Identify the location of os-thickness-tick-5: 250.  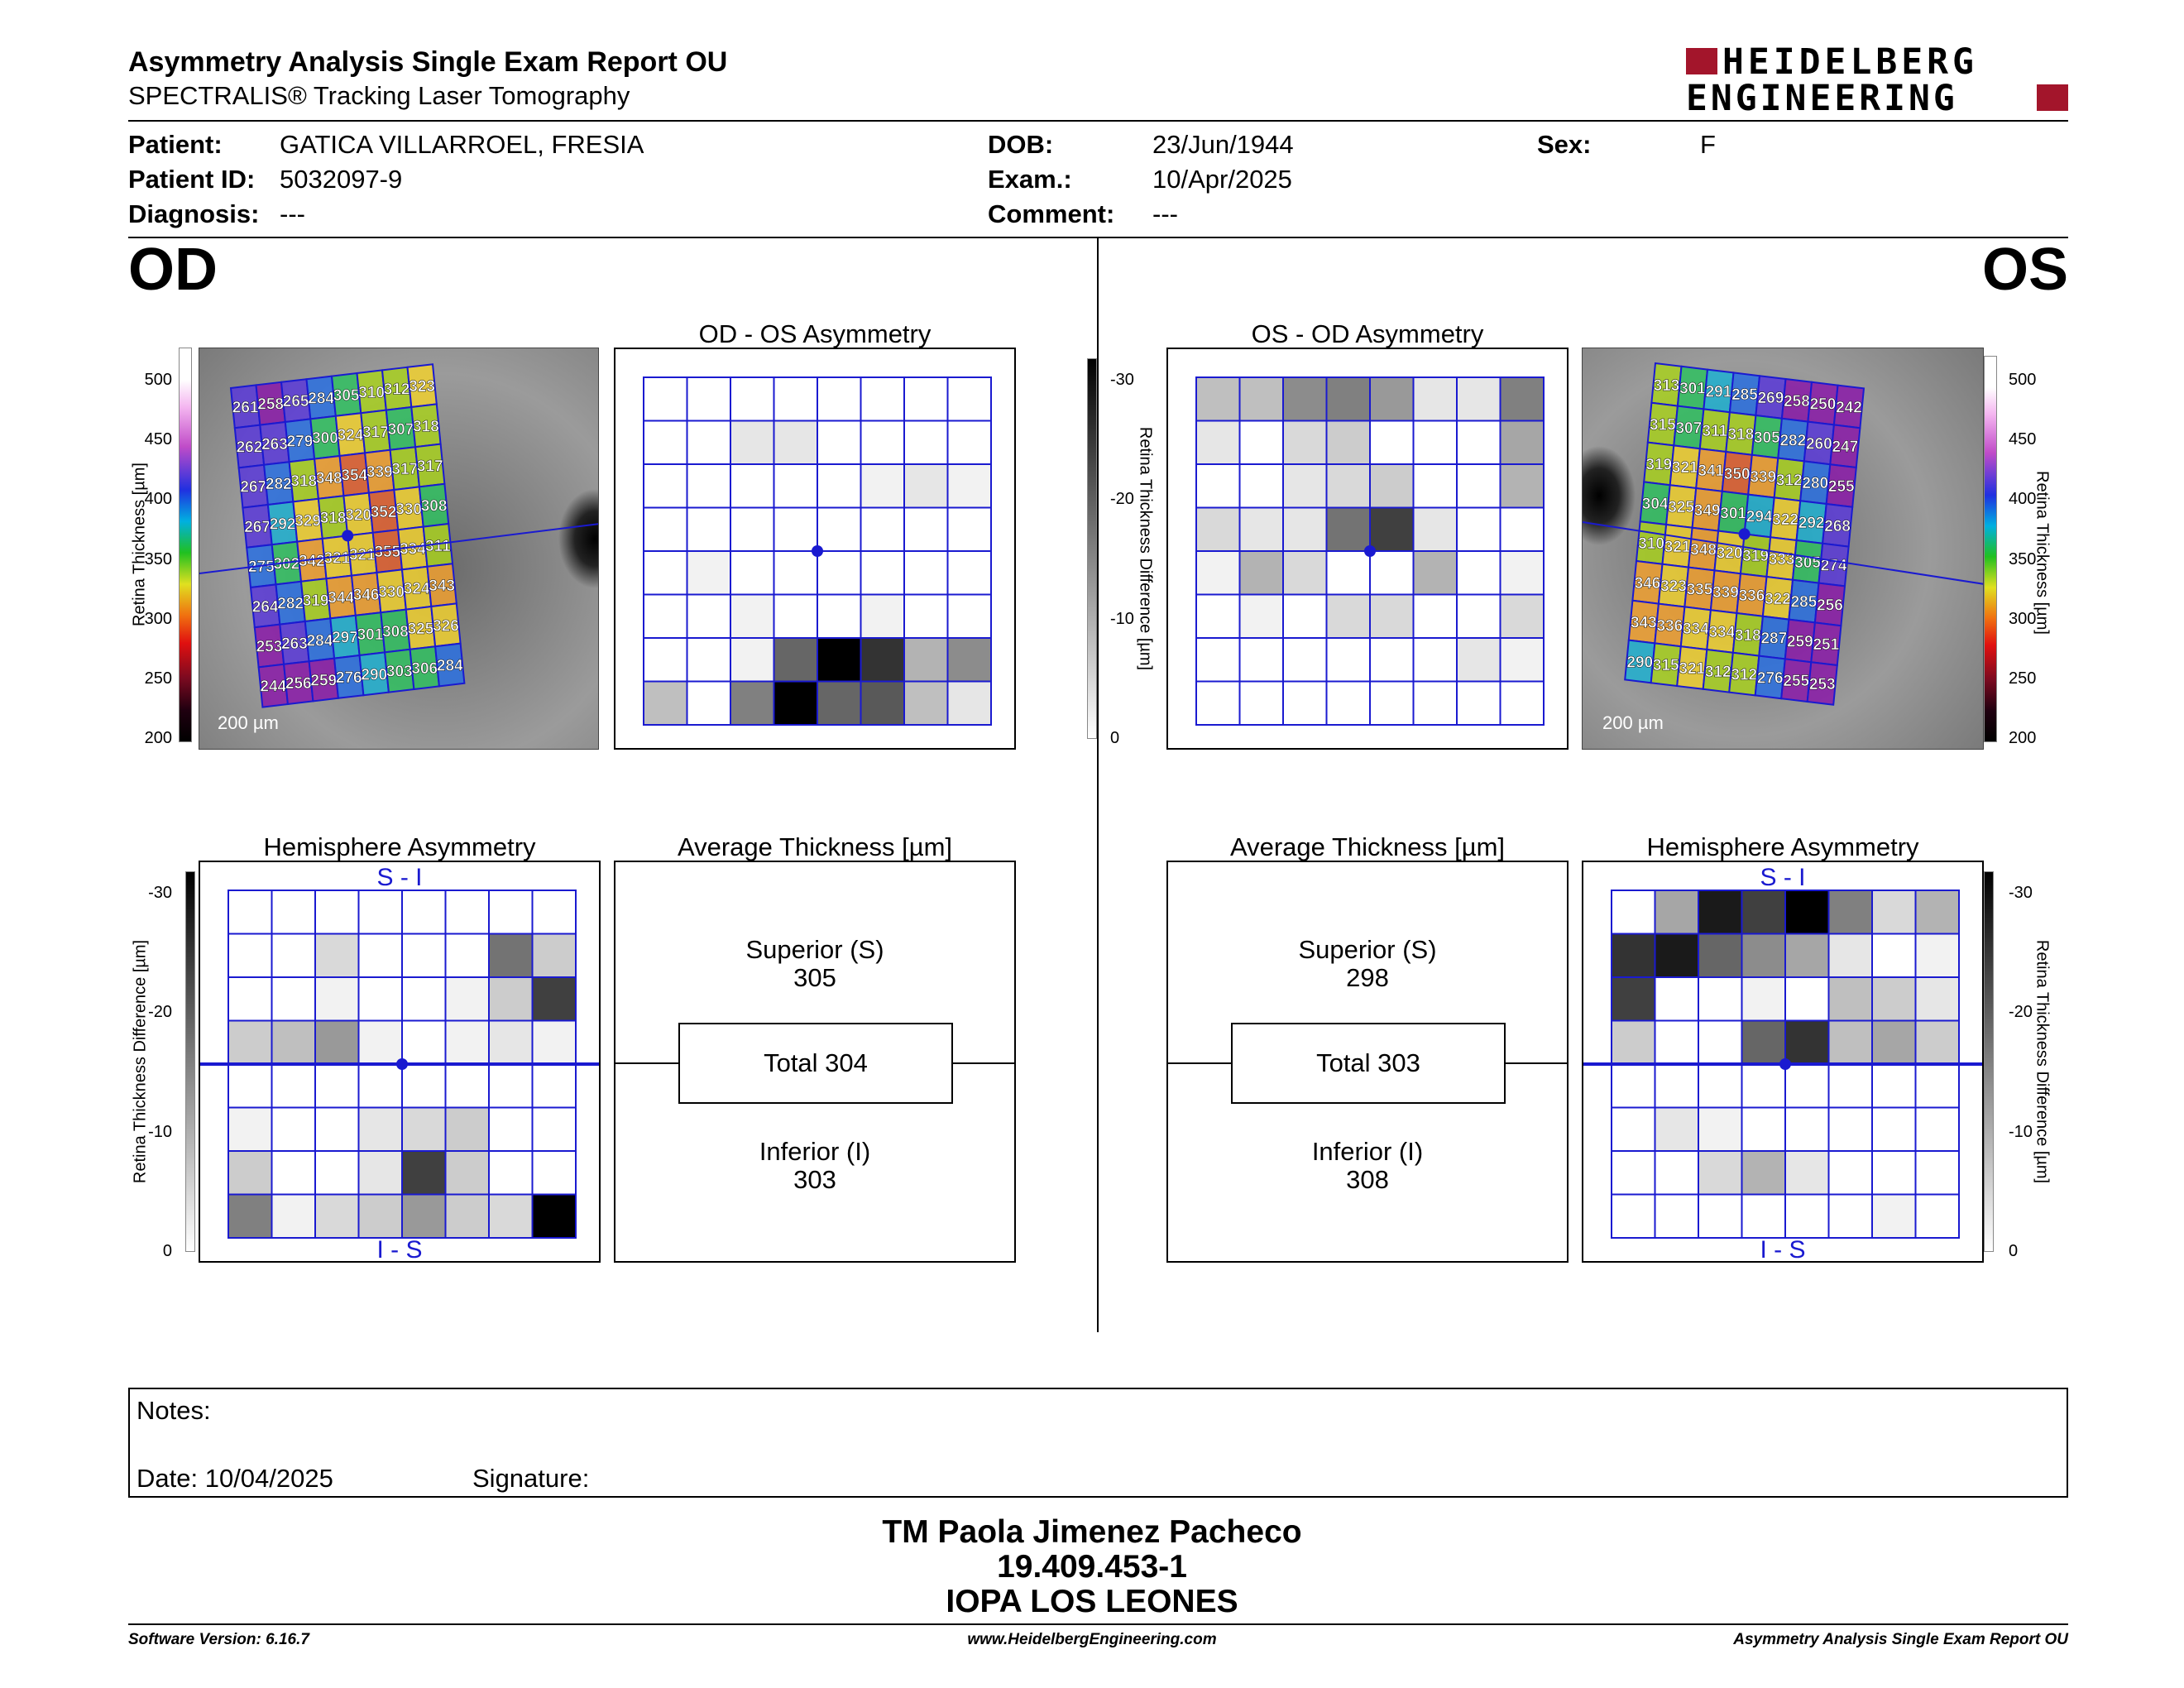
(2023, 678).